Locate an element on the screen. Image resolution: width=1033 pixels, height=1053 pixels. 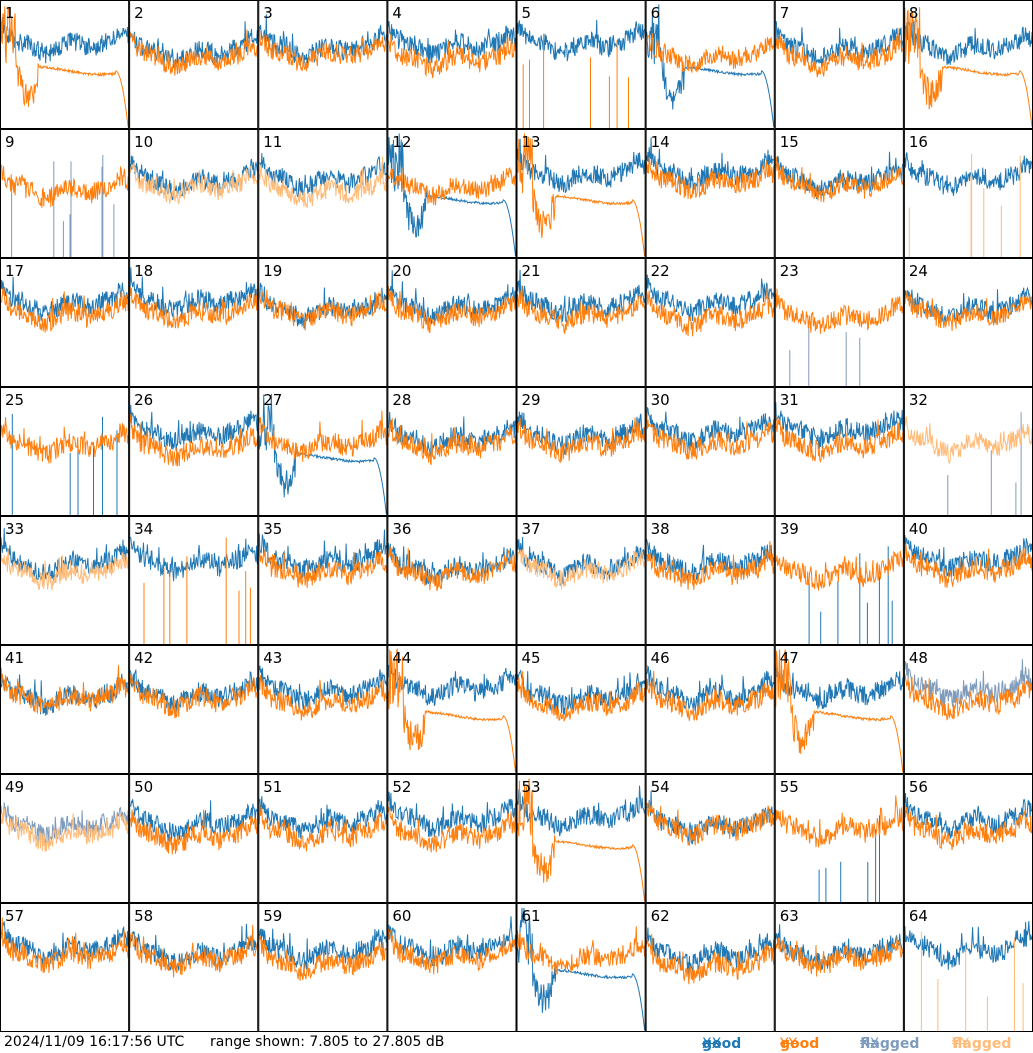
tile-panel-59: 59 is located at coordinates (323, 967).